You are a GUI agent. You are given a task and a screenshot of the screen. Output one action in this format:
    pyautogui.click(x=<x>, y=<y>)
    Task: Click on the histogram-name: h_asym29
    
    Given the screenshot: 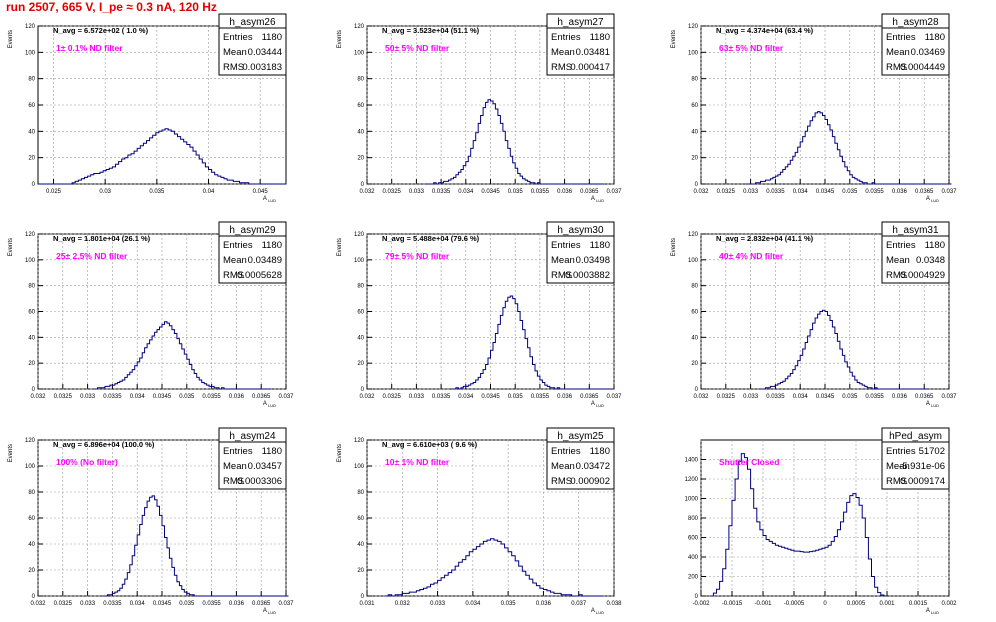 What is the action you would take?
    pyautogui.click(x=252, y=230)
    